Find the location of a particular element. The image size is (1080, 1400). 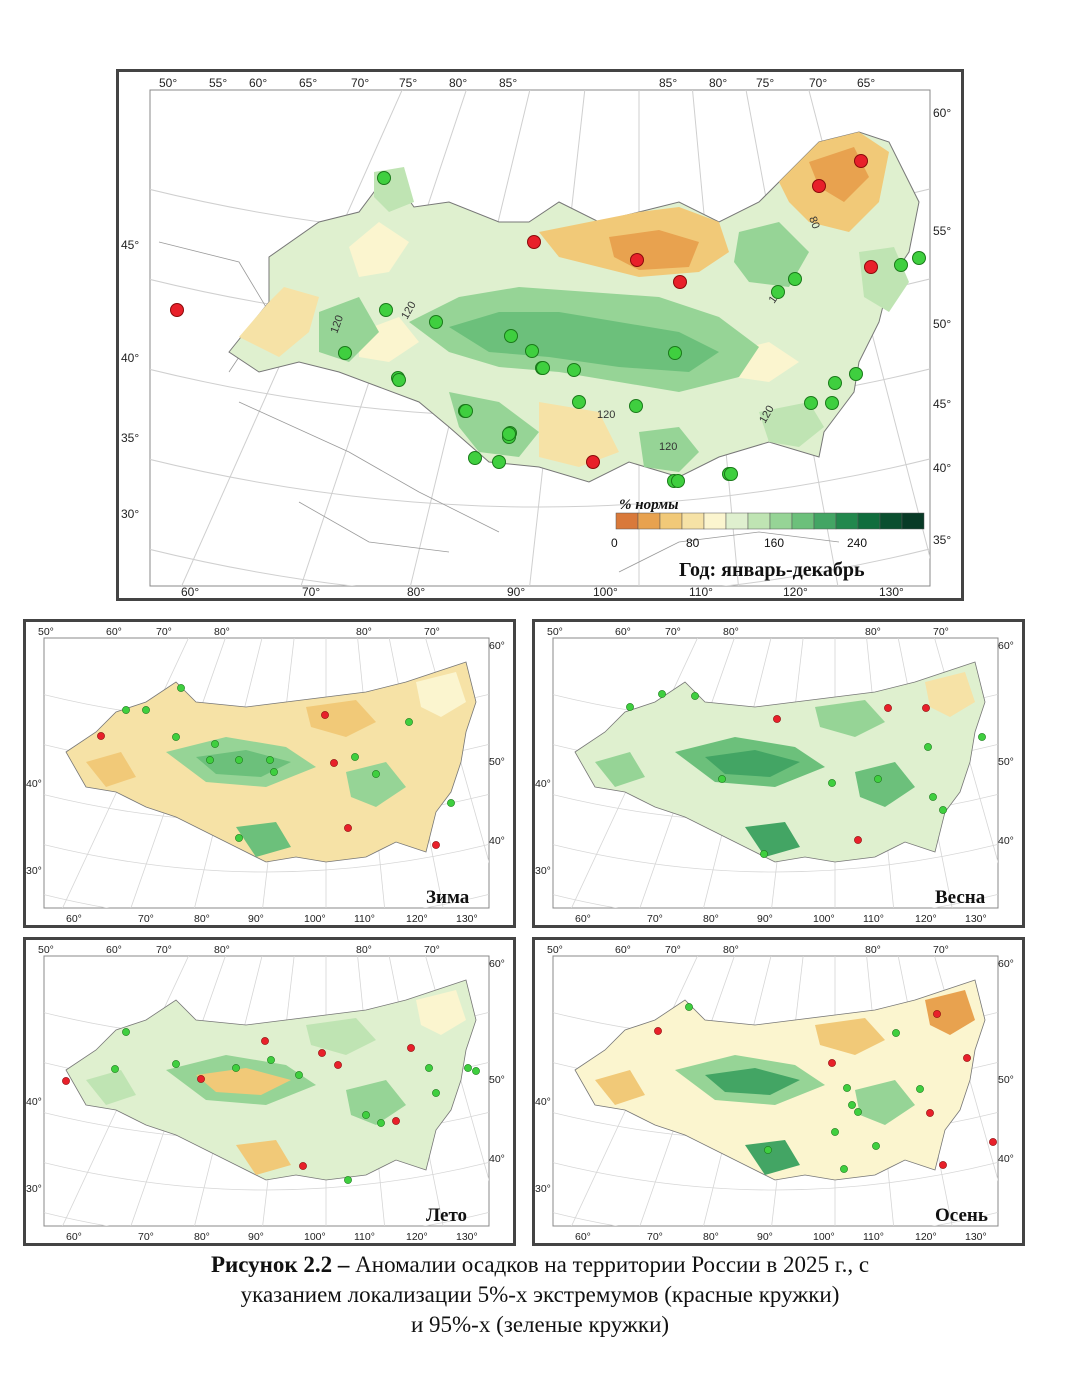

legend-tick: 160 is located at coordinates (774, 543).